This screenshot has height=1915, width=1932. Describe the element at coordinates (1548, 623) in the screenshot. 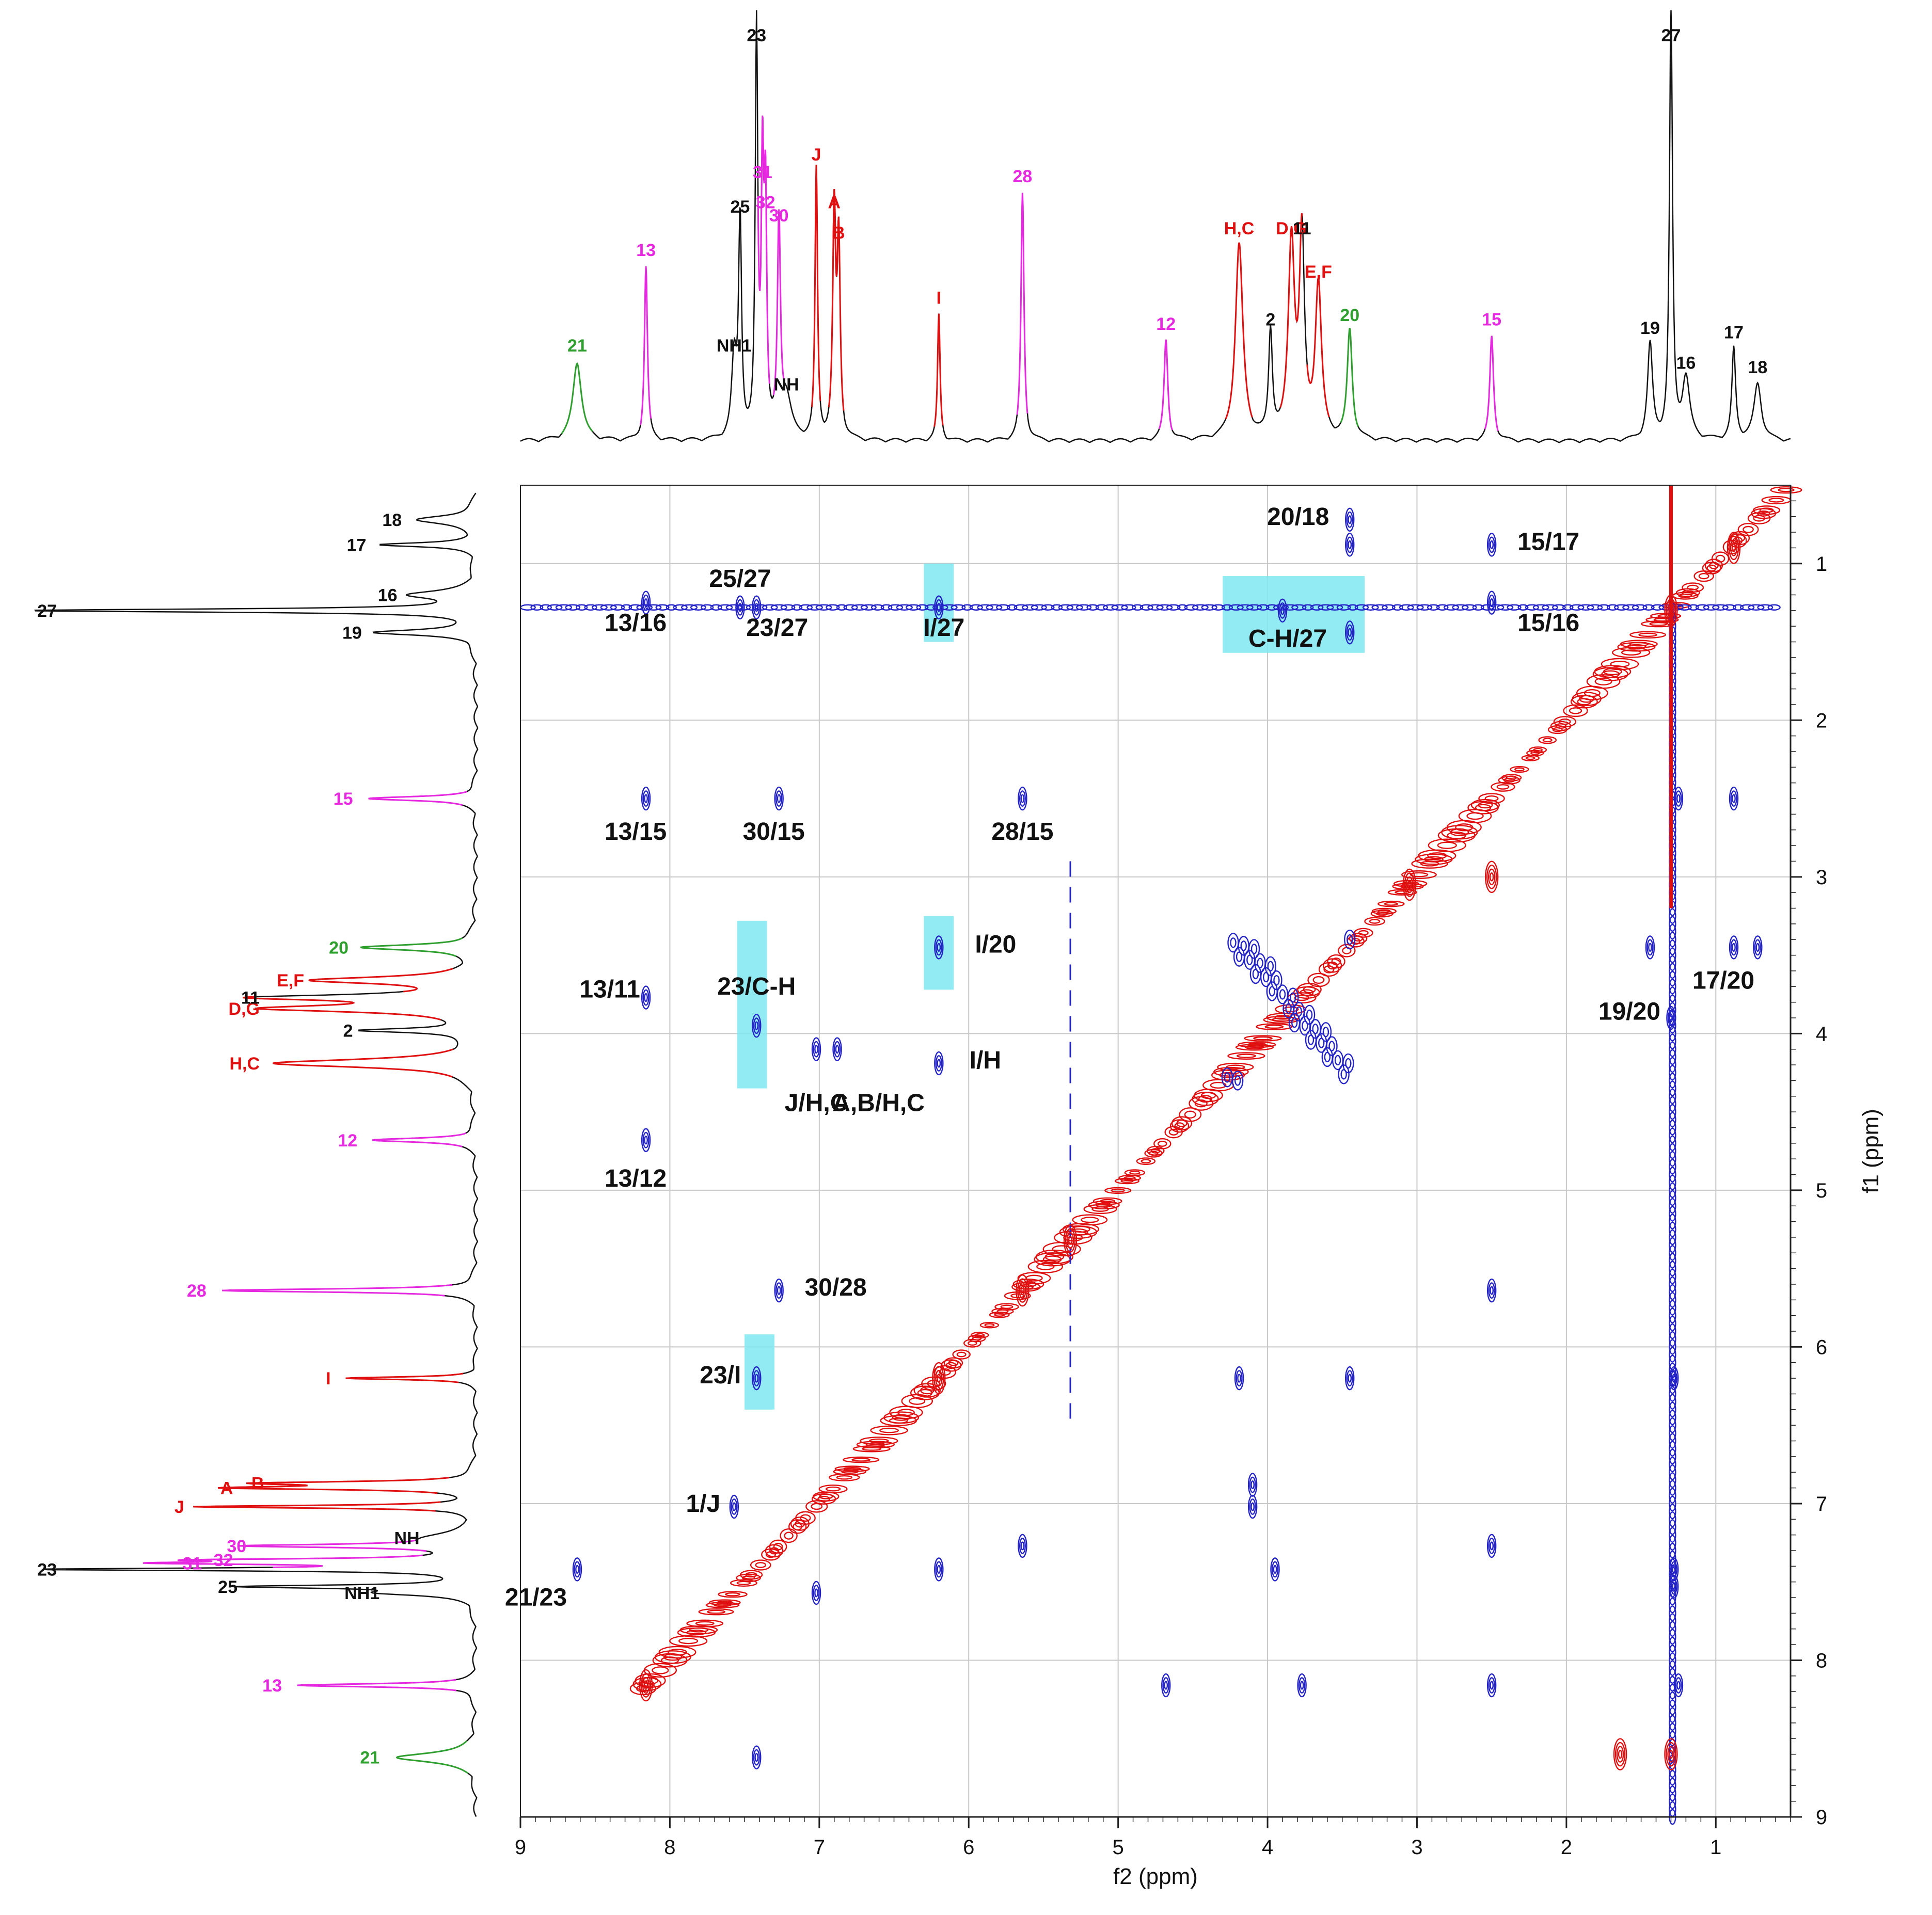

I see `crosspeak-label: 15/16` at that location.